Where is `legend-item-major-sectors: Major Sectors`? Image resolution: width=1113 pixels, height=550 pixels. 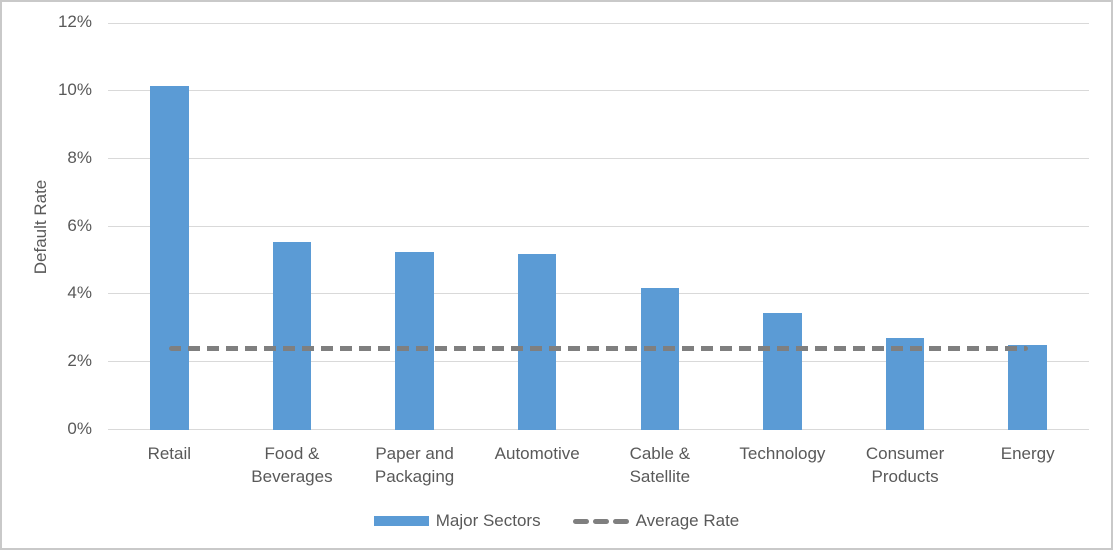
legend-item-major-sectors: Major Sectors is located at coordinates (457, 521).